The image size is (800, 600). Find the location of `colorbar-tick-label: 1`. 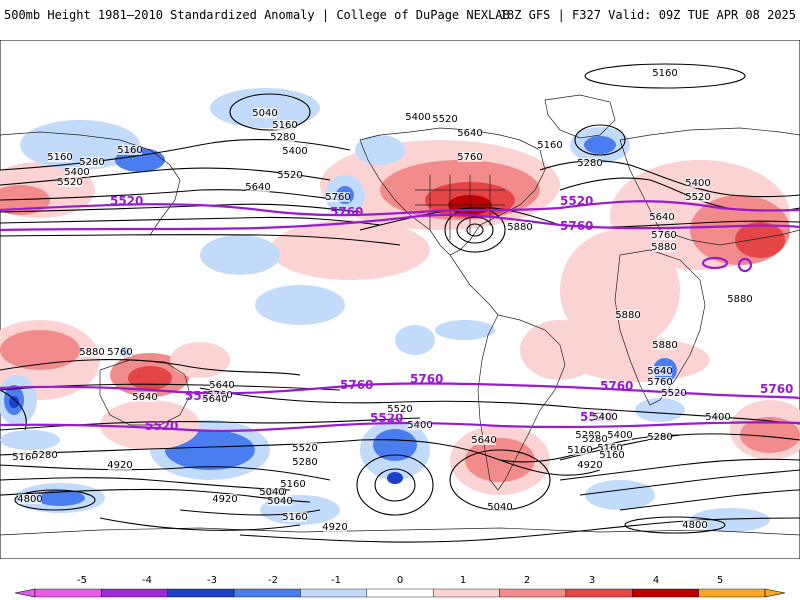

colorbar-tick-label: 1 is located at coordinates (463, 580).